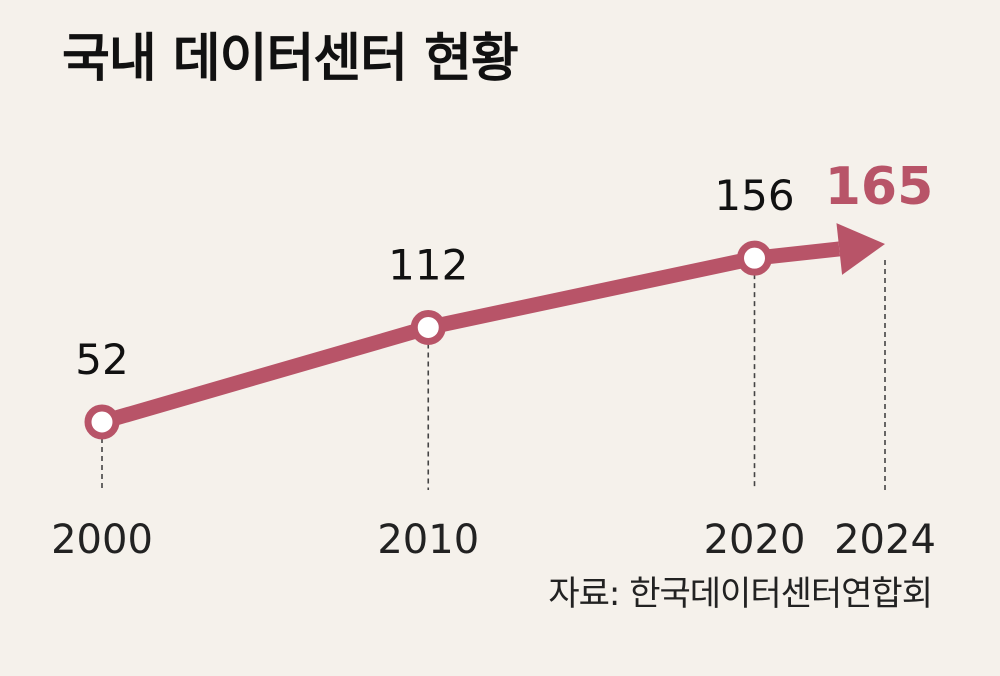 The width and height of the screenshot is (1000, 676). Describe the element at coordinates (101, 359) in the screenshot. I see `data-label-2000: 52` at that location.